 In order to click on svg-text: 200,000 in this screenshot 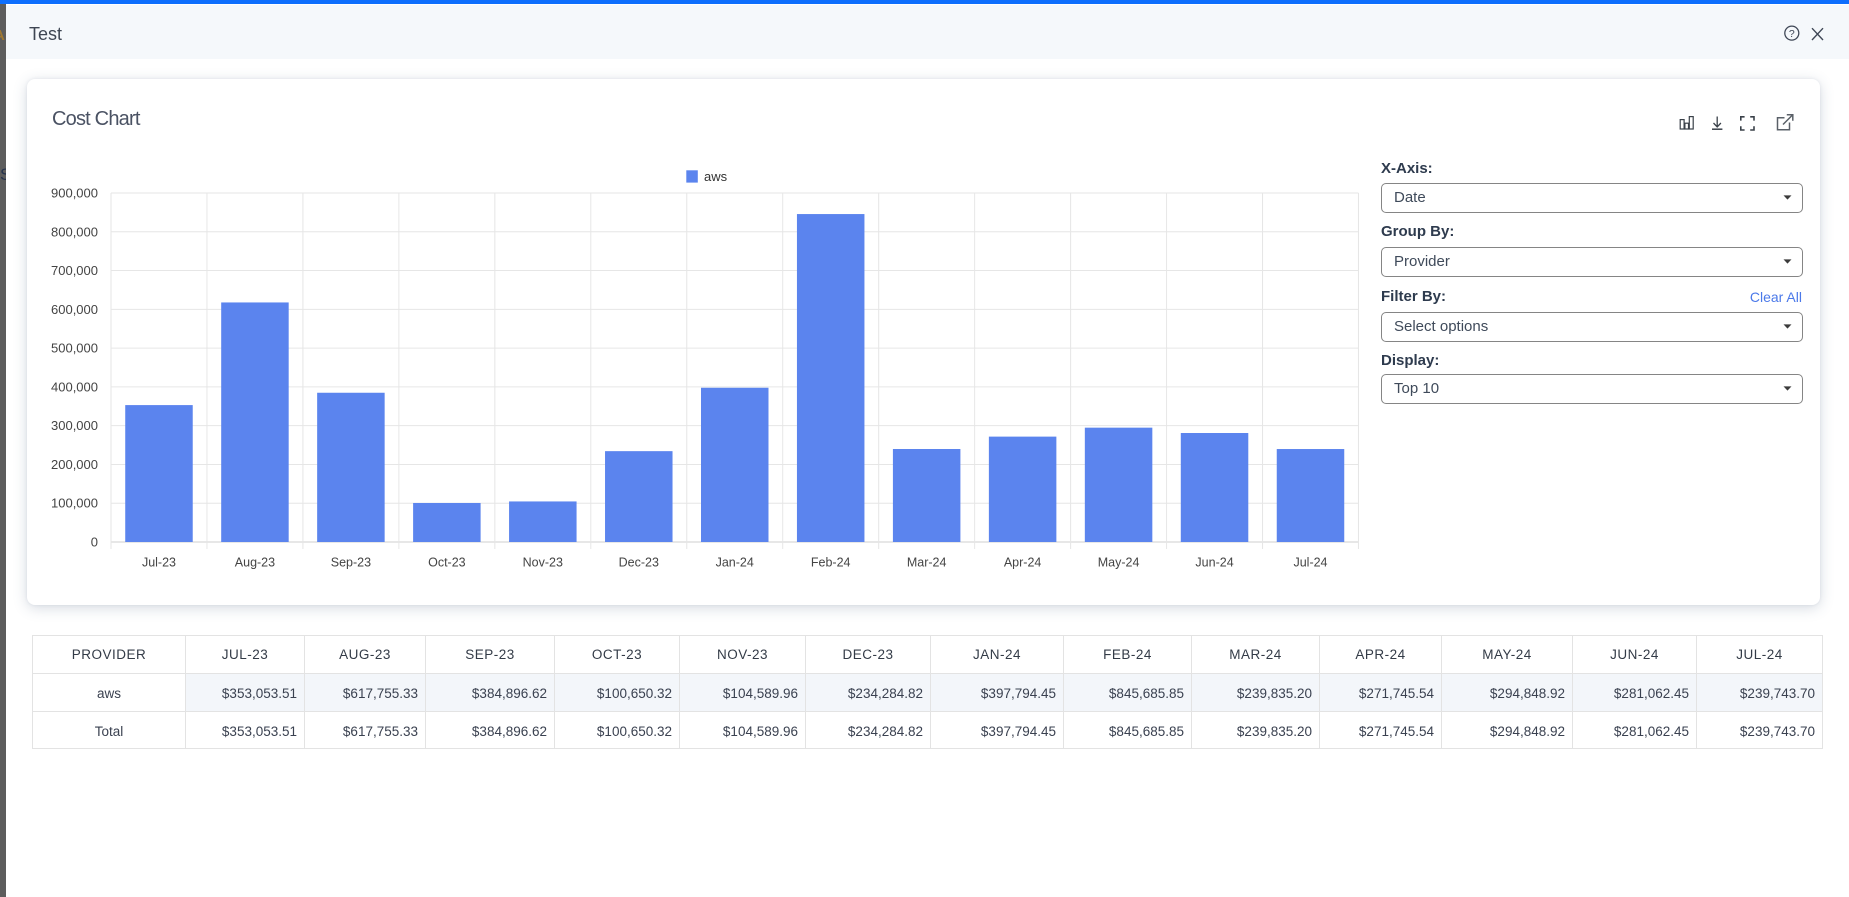, I will do `click(74, 464)`.